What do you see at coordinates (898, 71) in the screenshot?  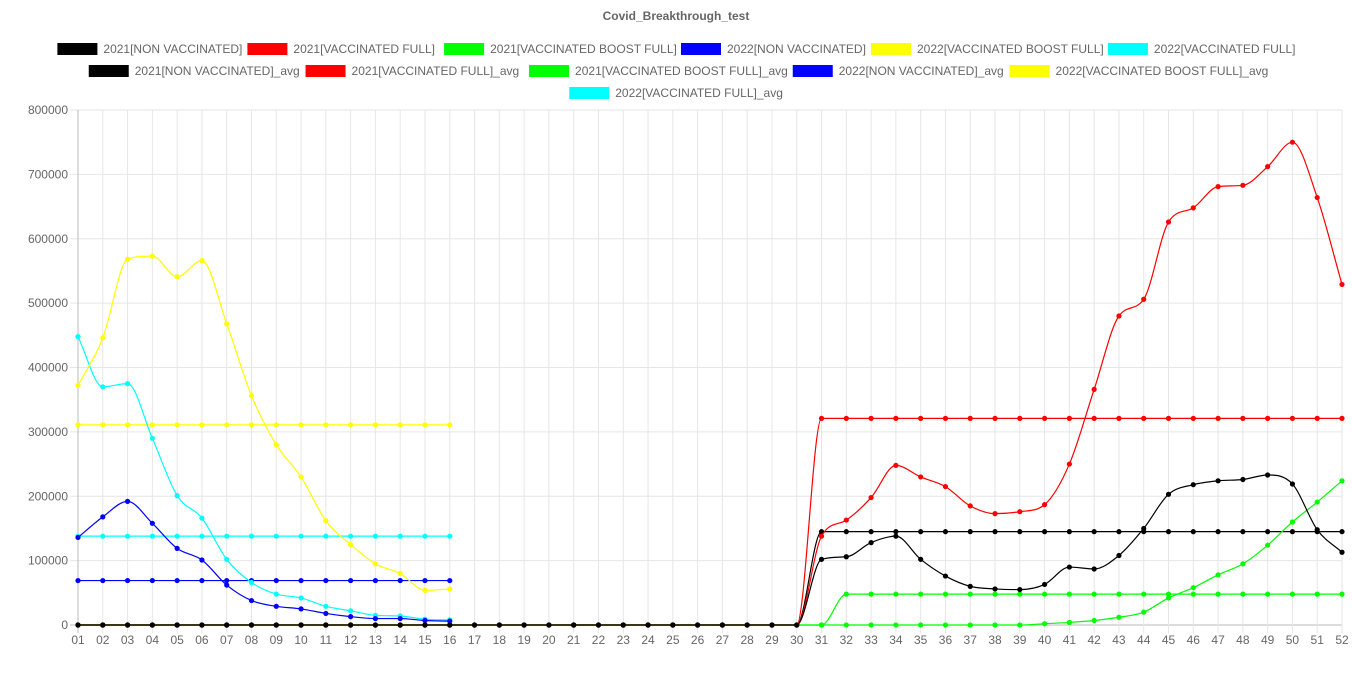 I see `legend-item: 2022[NON VACCINATED]_avg` at bounding box center [898, 71].